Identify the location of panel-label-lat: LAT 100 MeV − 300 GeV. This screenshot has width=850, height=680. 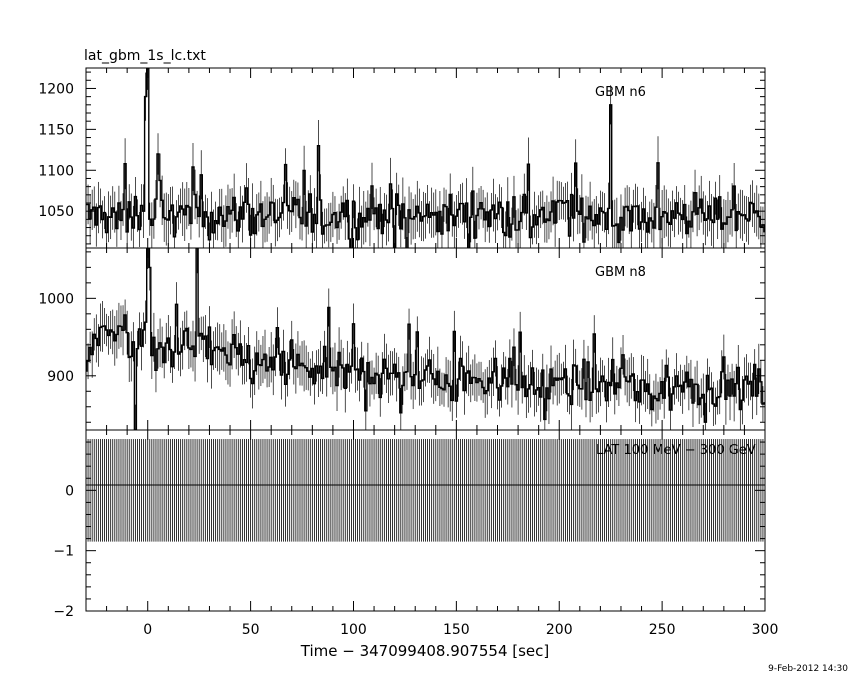
(676, 450).